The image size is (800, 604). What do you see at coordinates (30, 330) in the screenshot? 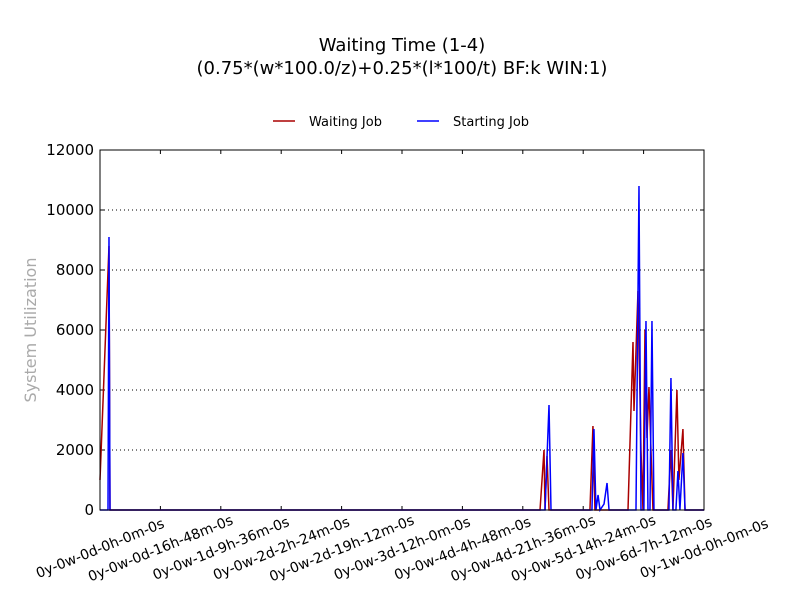
I see `y-axis-label: System Utilization` at bounding box center [30, 330].